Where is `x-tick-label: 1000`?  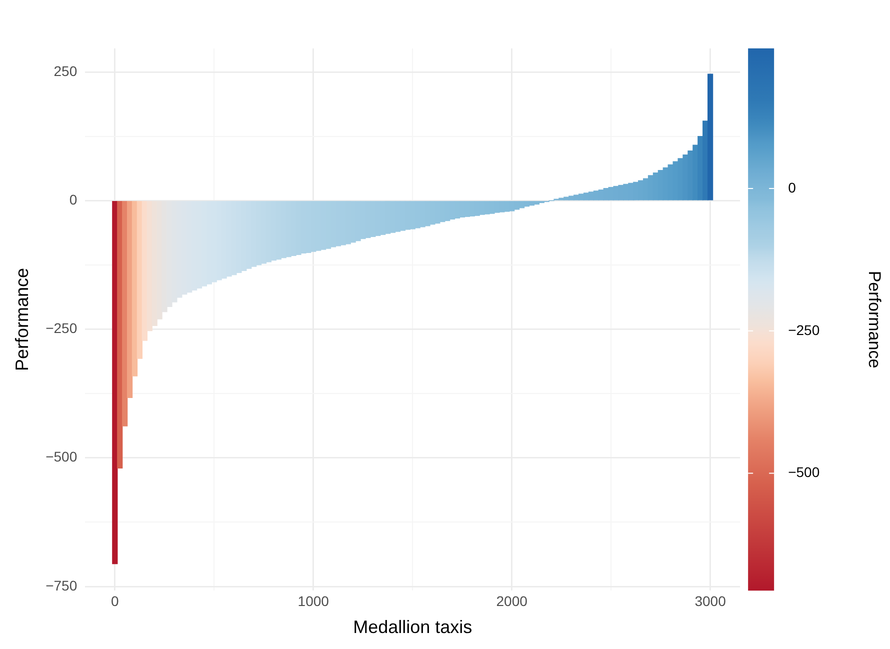 x-tick-label: 1000 is located at coordinates (314, 600).